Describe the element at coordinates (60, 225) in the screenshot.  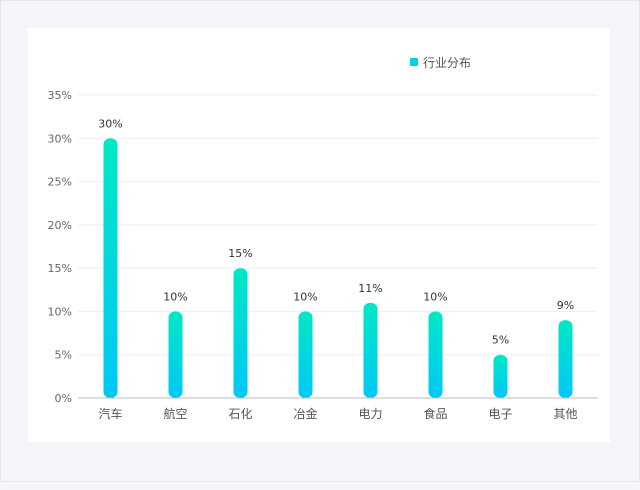
I see `y-tick-label: 20%` at that location.